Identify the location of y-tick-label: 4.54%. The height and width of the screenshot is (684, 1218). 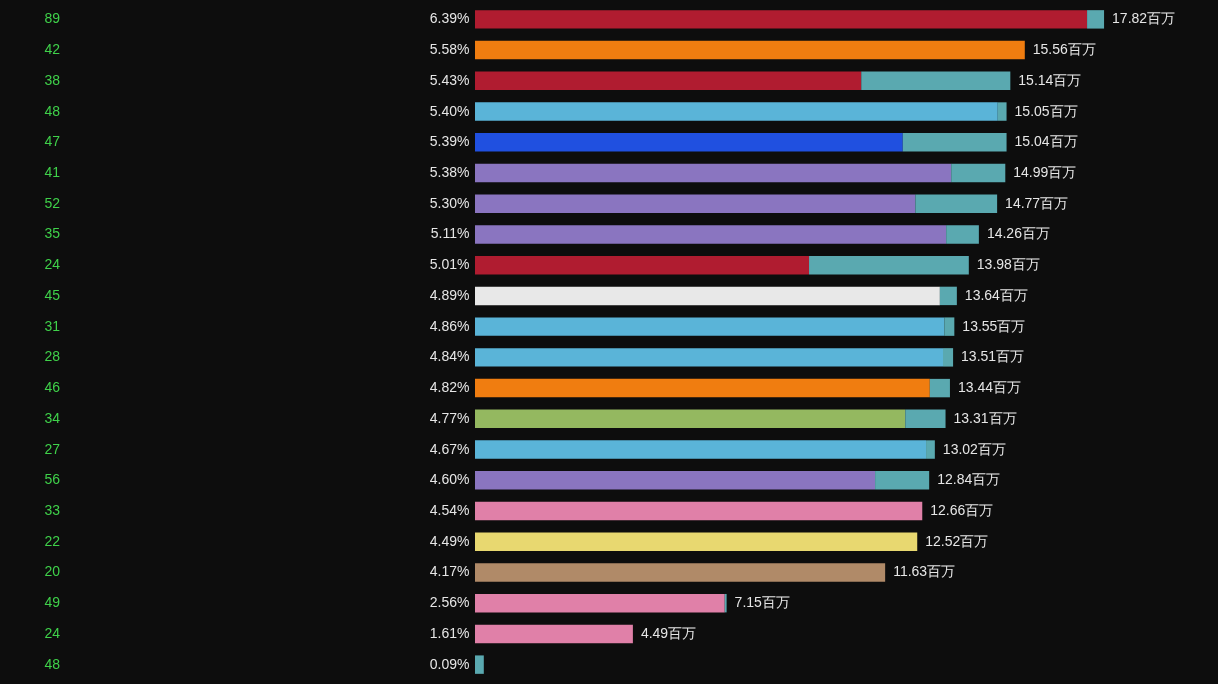
(449, 510).